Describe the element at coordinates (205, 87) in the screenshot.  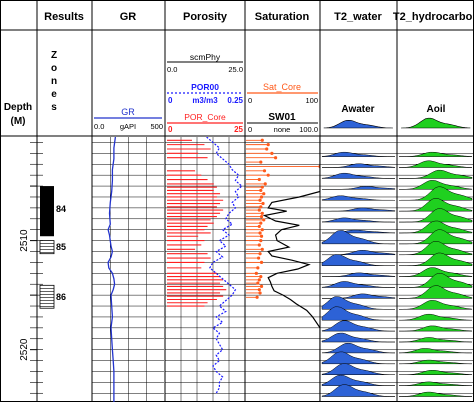
I see `por00-curve-name: POR00` at that location.